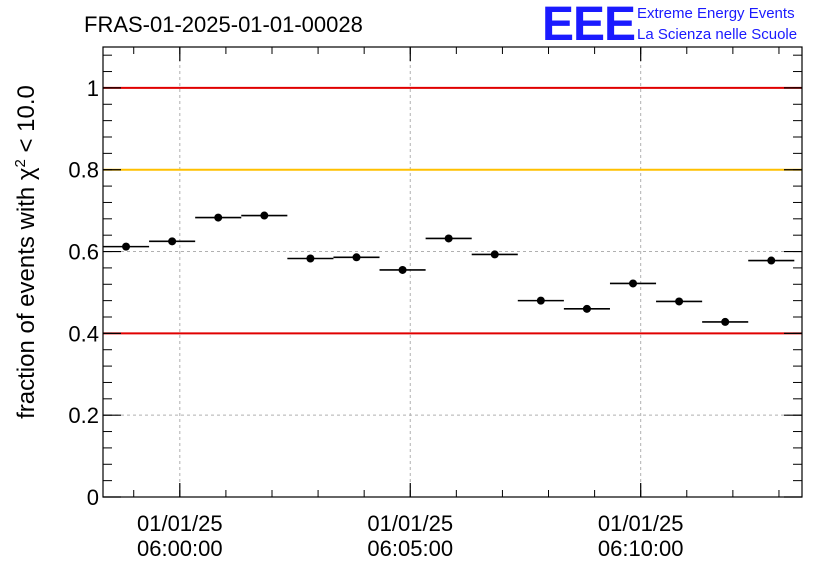 This screenshot has width=836, height=572. What do you see at coordinates (83, 415) in the screenshot?
I see `y-tick-label: 0.2` at bounding box center [83, 415].